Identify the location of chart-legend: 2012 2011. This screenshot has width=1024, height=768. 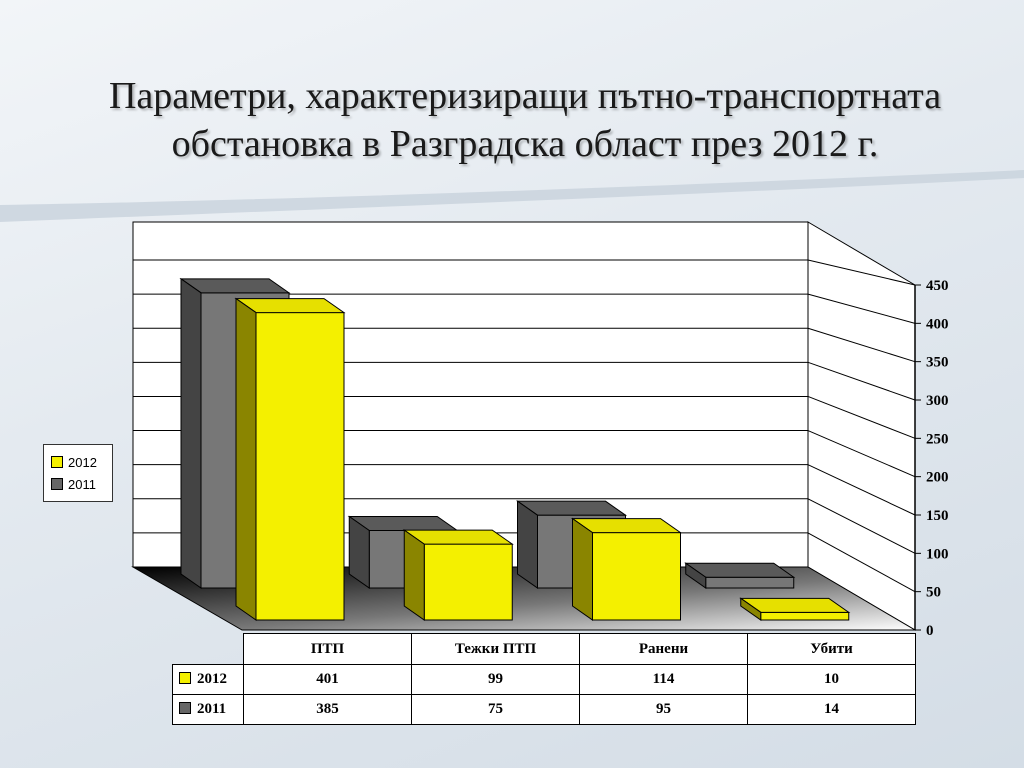
(78, 473).